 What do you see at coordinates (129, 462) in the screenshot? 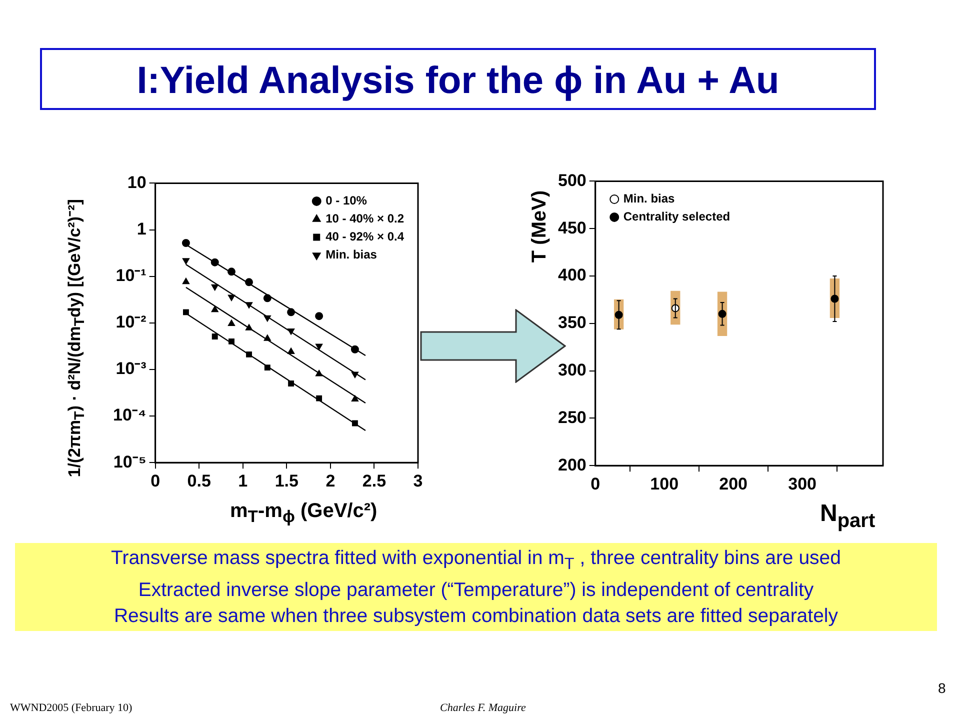
I see `y-tick-label: 10⁻⁵` at bounding box center [129, 462].